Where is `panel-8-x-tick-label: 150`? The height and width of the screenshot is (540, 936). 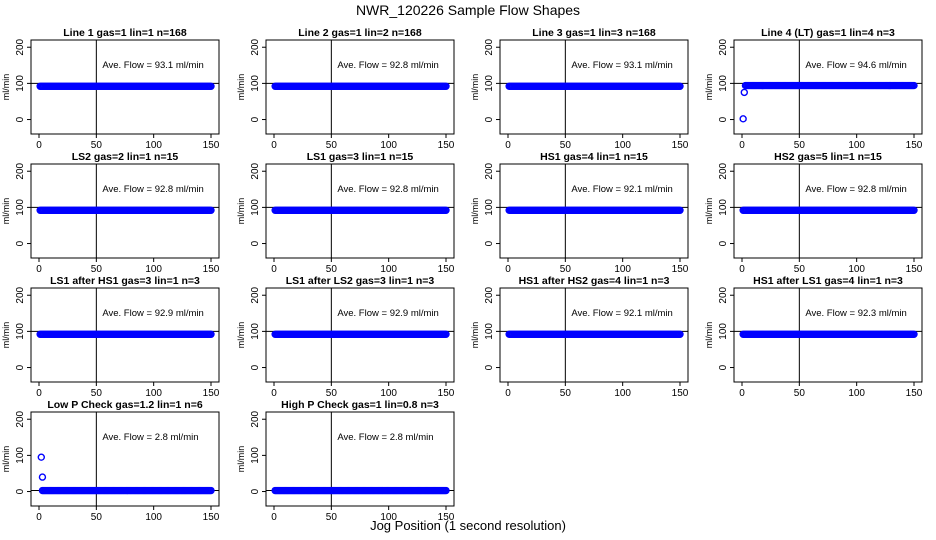
panel-8-x-tick-label: 150 is located at coordinates (914, 269).